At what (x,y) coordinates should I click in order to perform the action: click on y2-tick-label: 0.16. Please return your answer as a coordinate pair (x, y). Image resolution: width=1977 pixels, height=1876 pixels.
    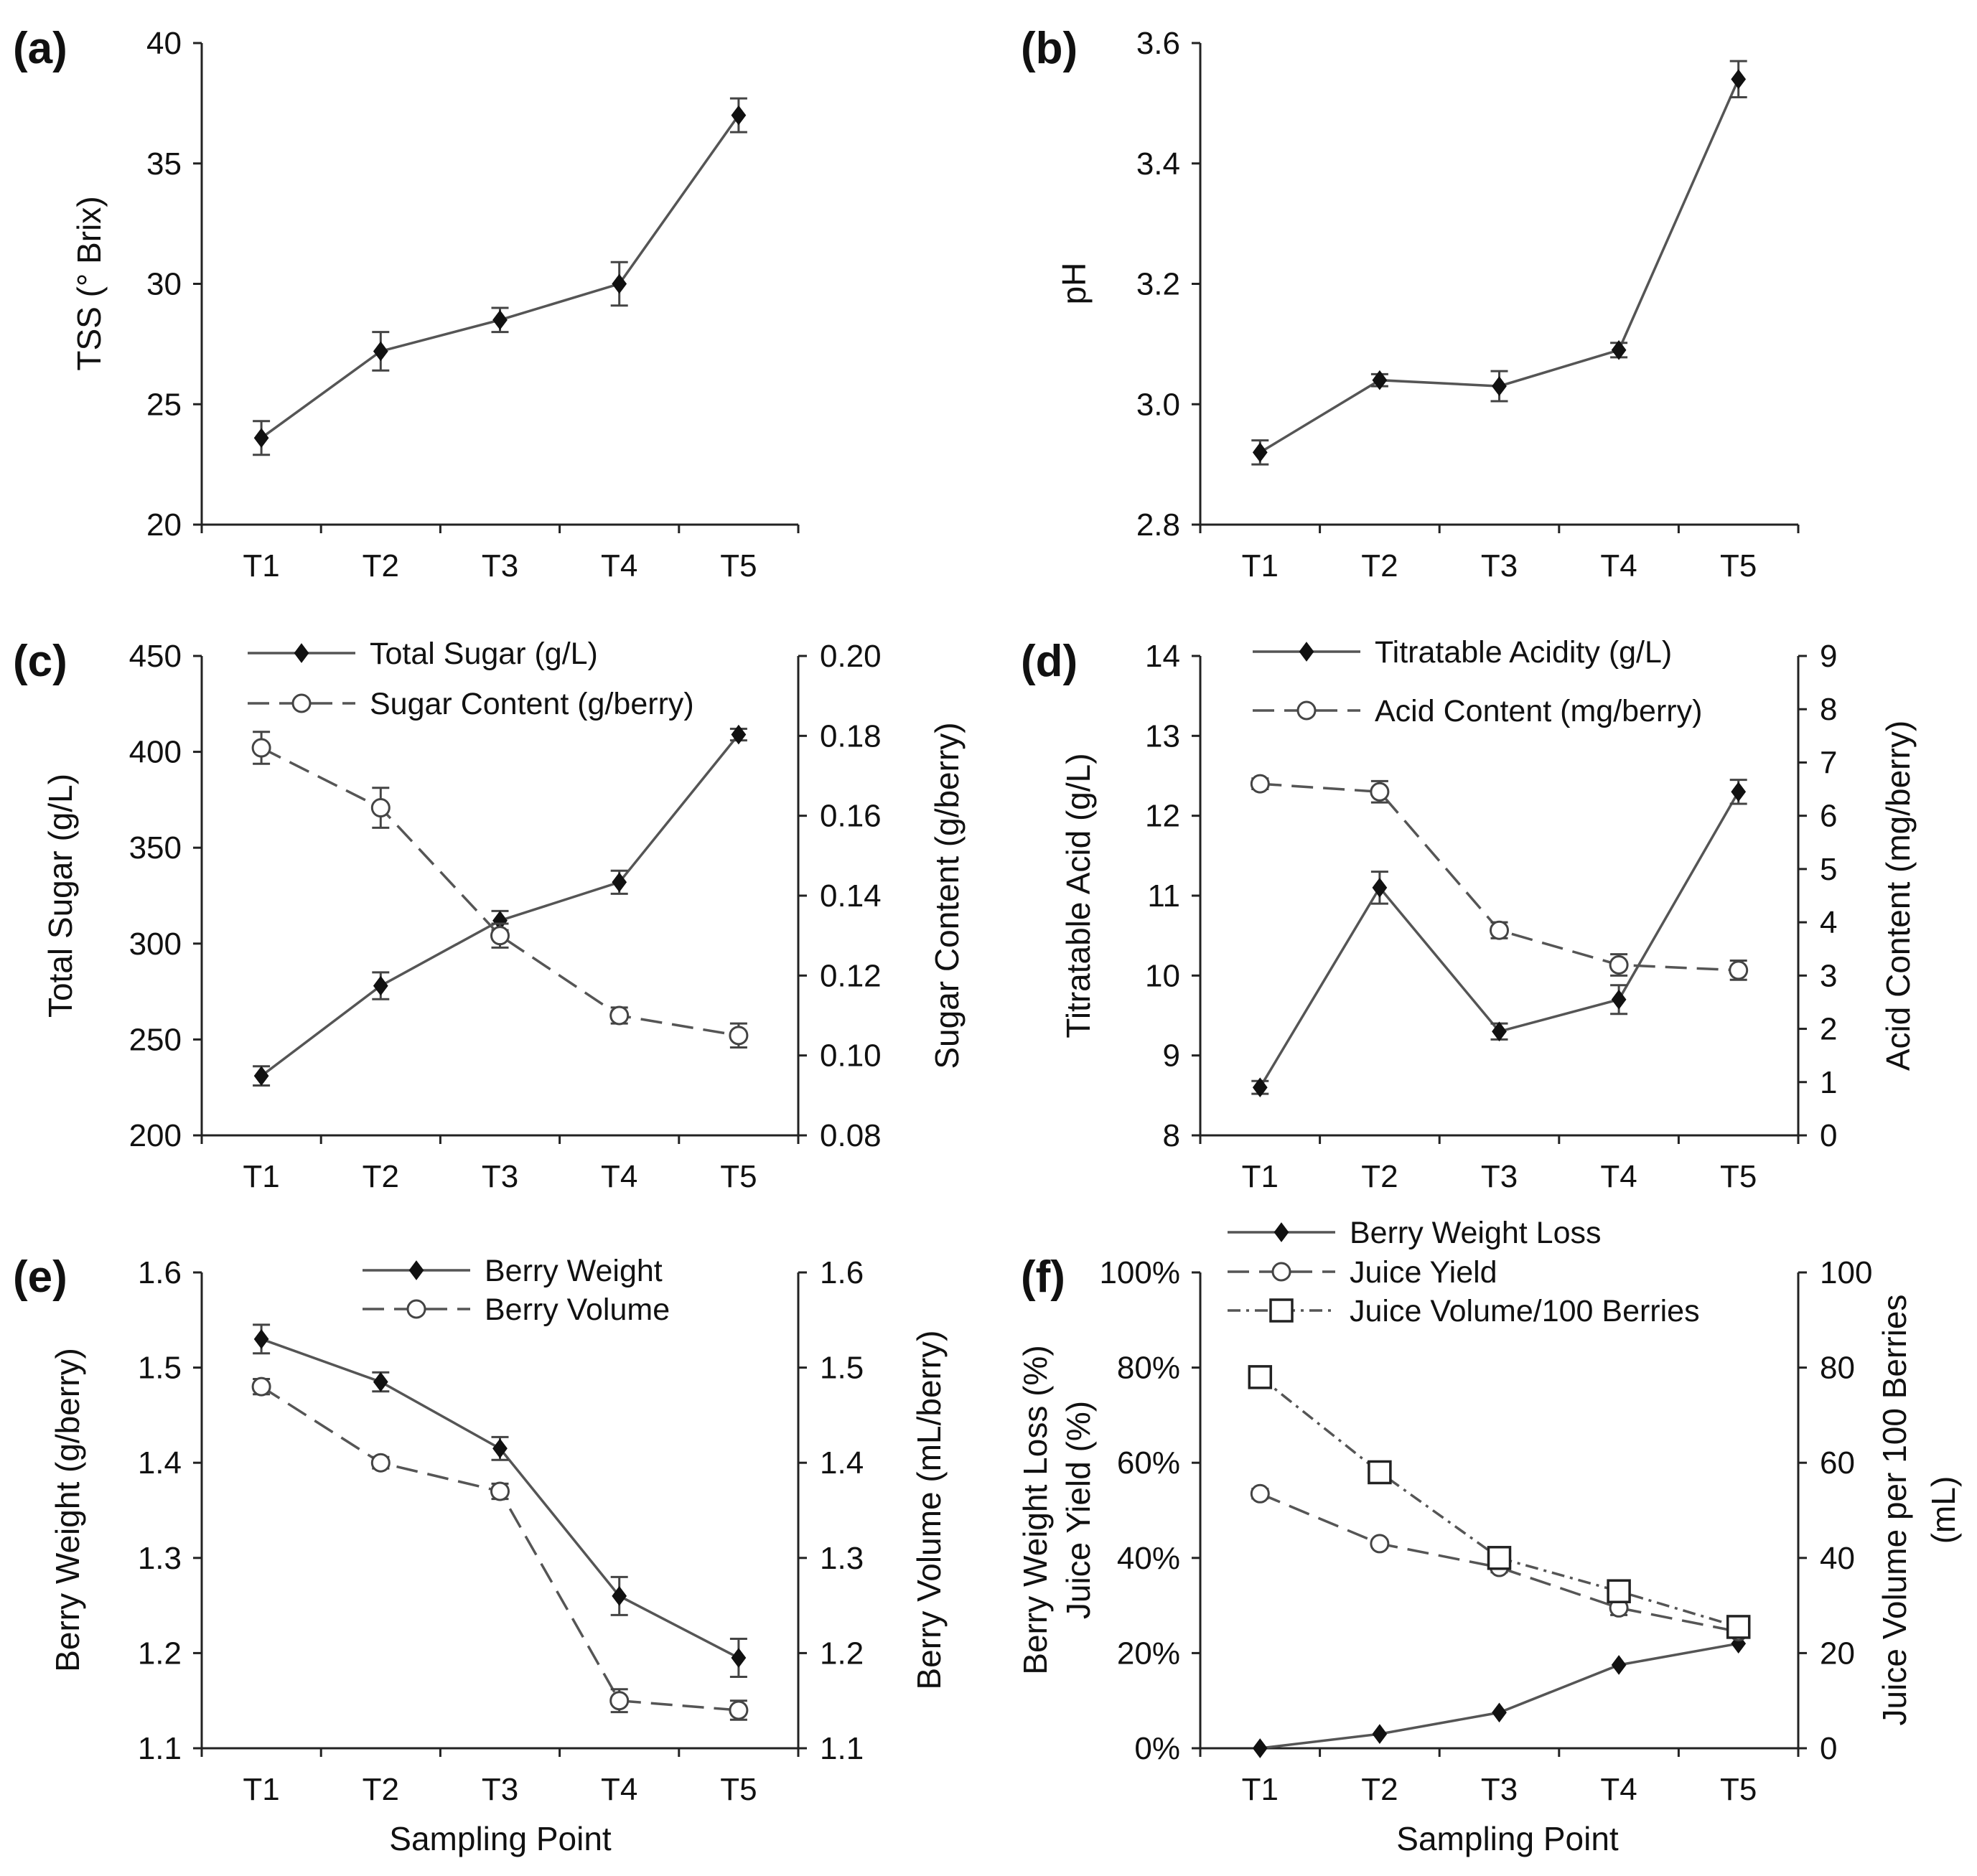
    Looking at the image, I should click on (851, 816).